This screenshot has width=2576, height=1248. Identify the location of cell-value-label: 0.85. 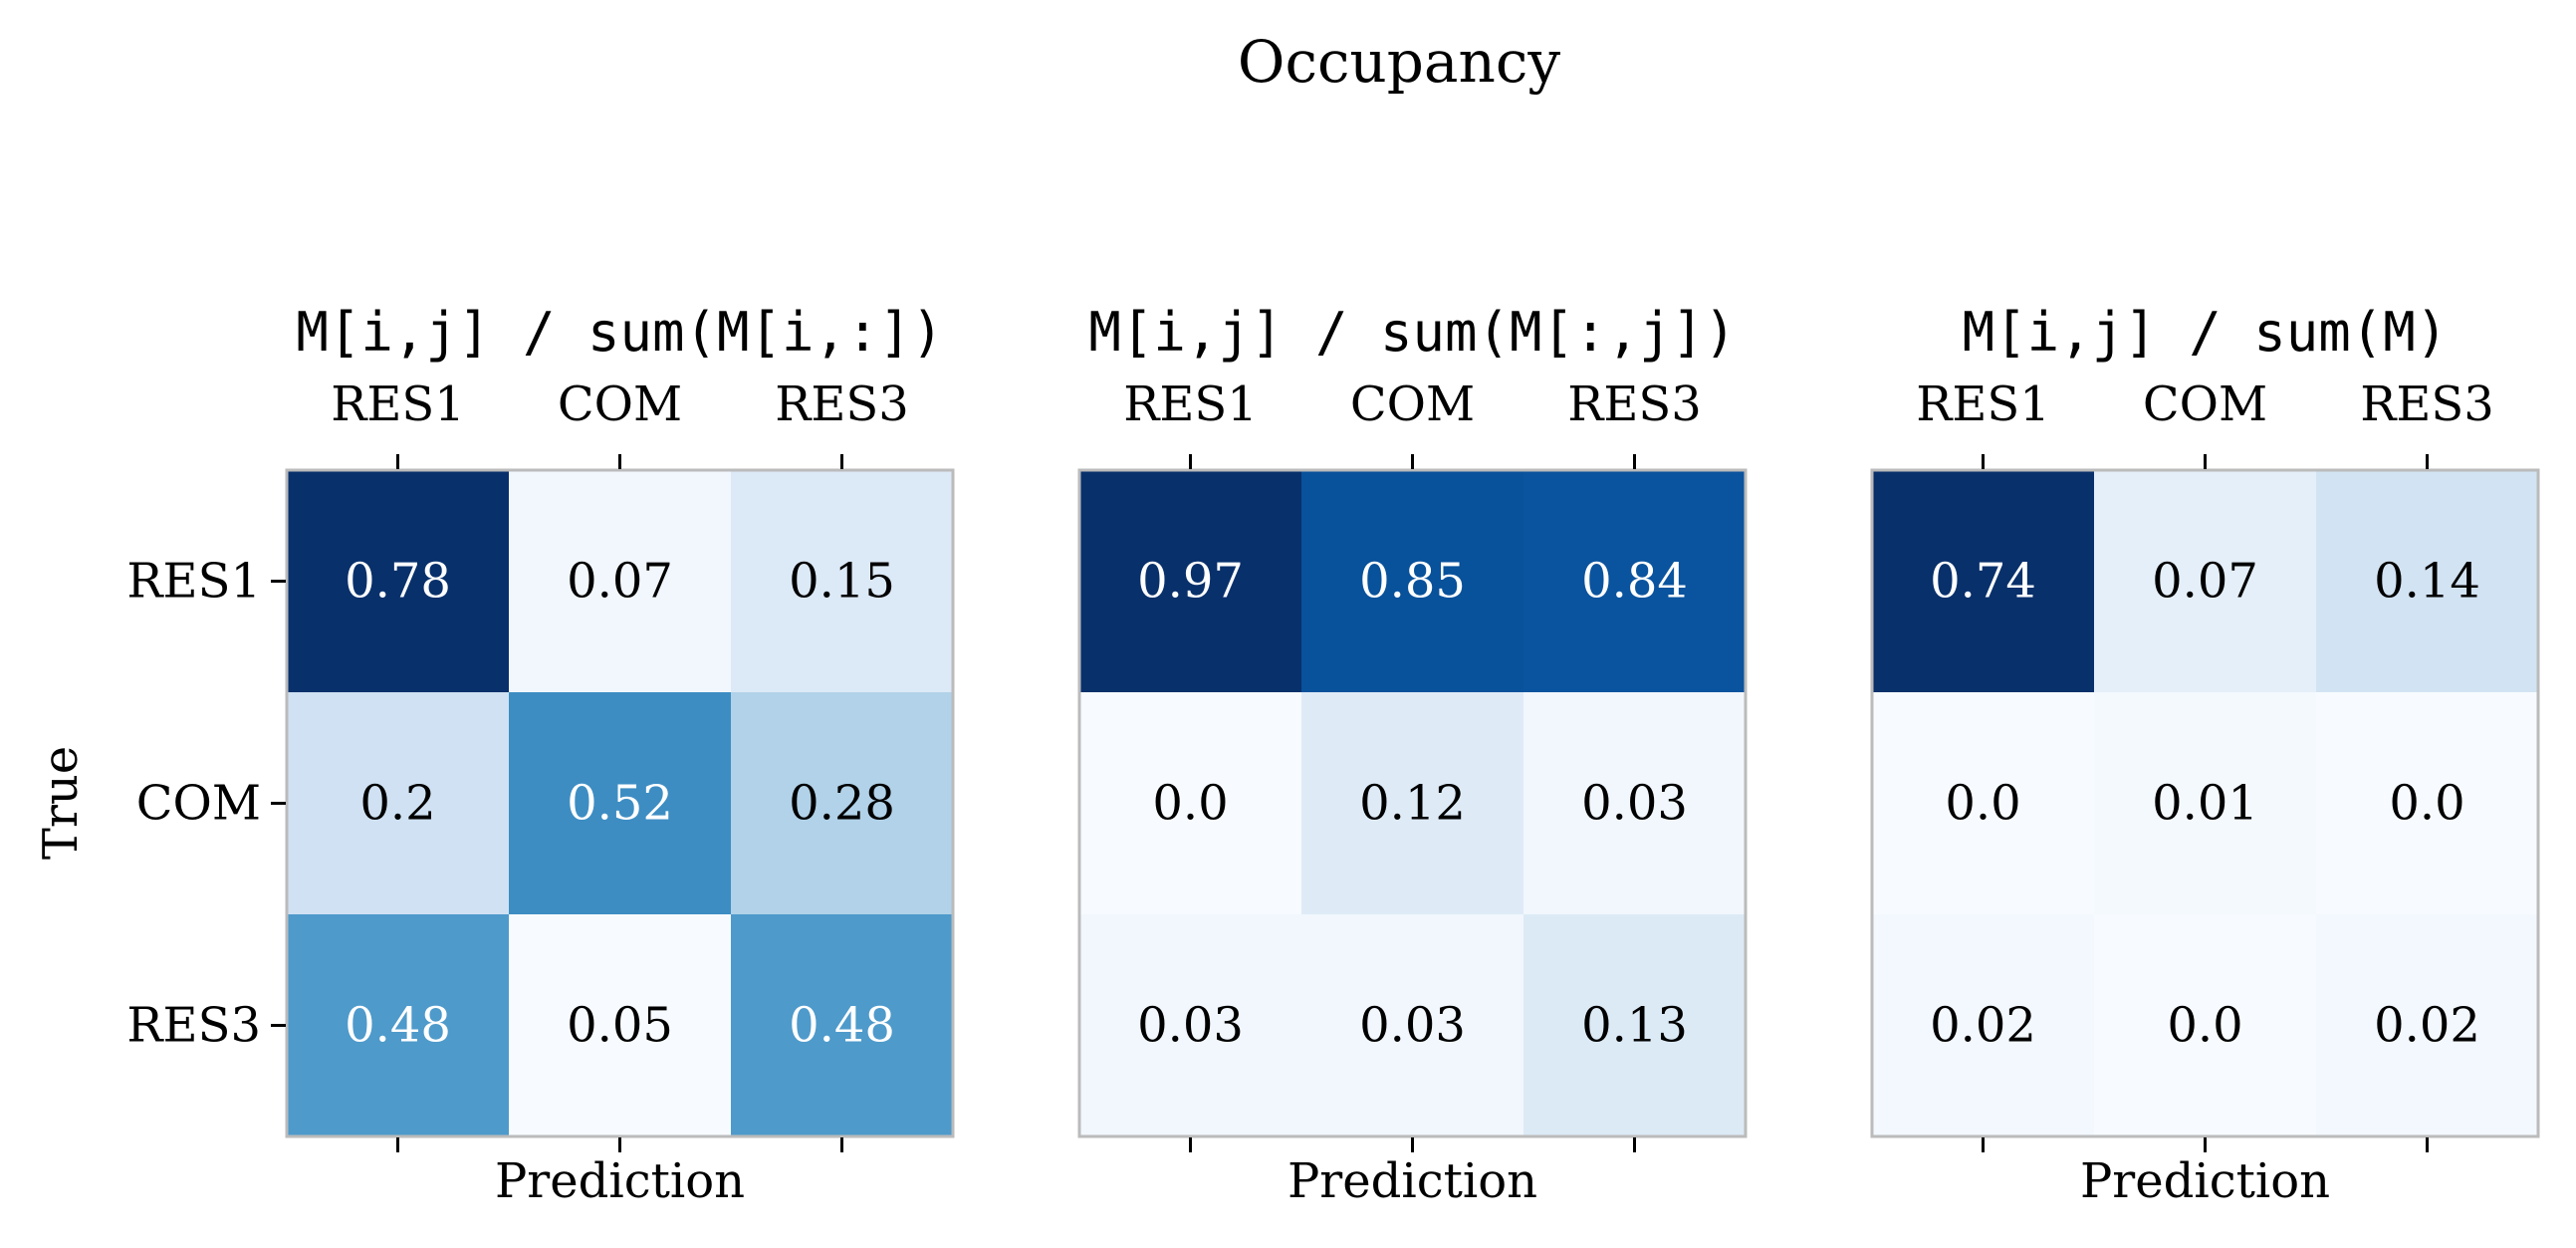
(1412, 582).